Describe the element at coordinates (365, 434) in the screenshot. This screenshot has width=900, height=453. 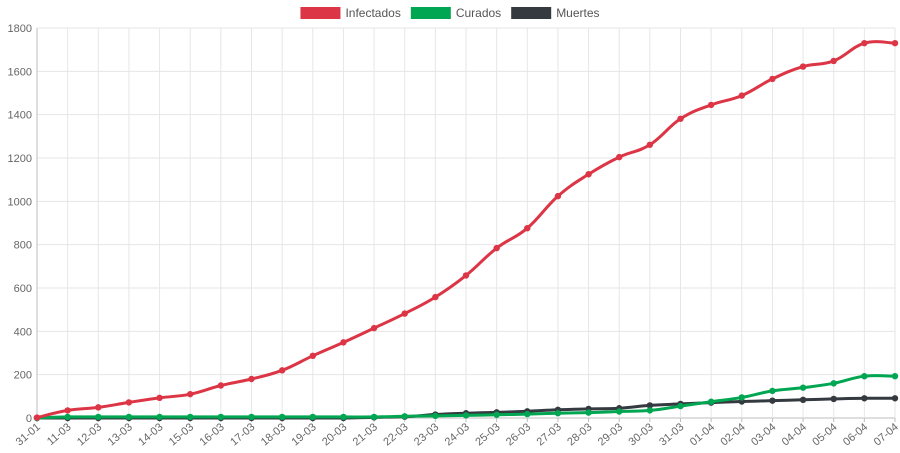
I see `x-tick-label: 21-03` at that location.